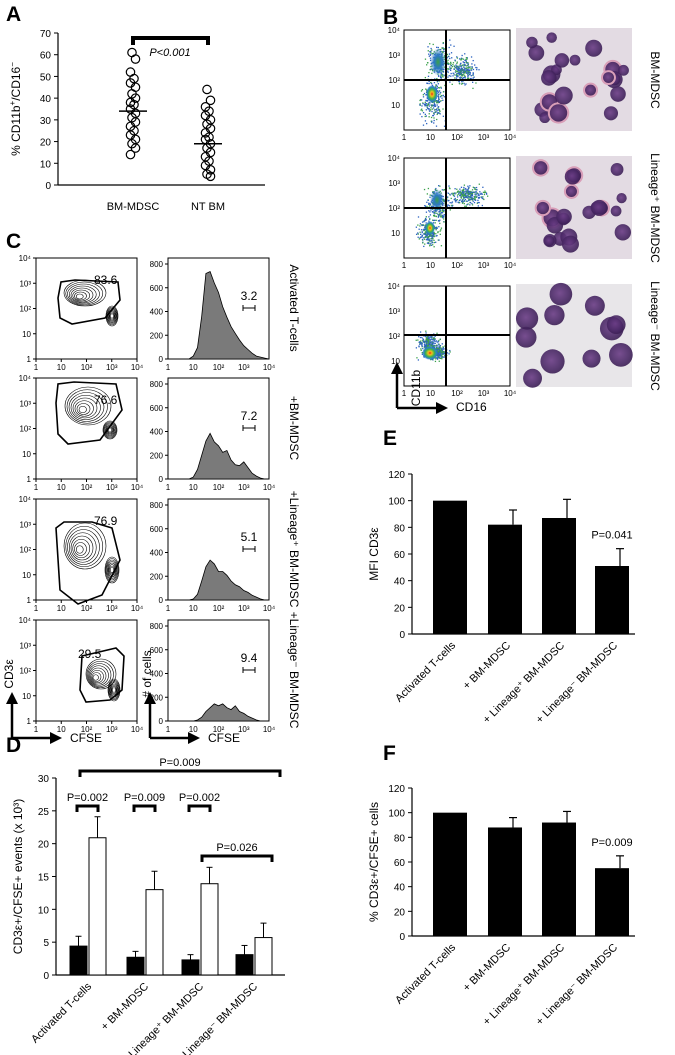 Image resolution: width=675 pixels, height=1055 pixels. I want to click on c-row-label: +BM-MDSC, so click(294, 428).